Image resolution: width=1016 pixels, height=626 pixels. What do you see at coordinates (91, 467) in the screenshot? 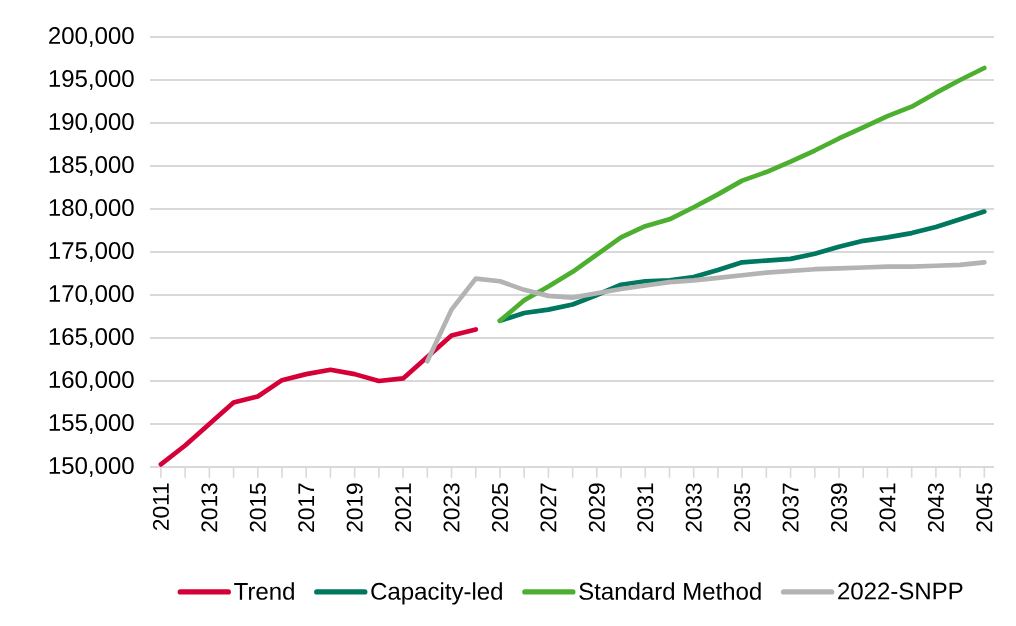
I see `y-tick-label: 150,000` at bounding box center [91, 467].